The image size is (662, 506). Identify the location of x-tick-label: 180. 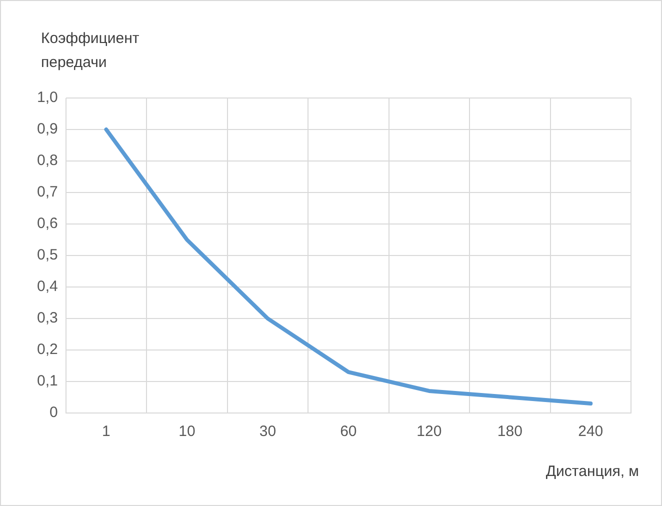
(509, 431).